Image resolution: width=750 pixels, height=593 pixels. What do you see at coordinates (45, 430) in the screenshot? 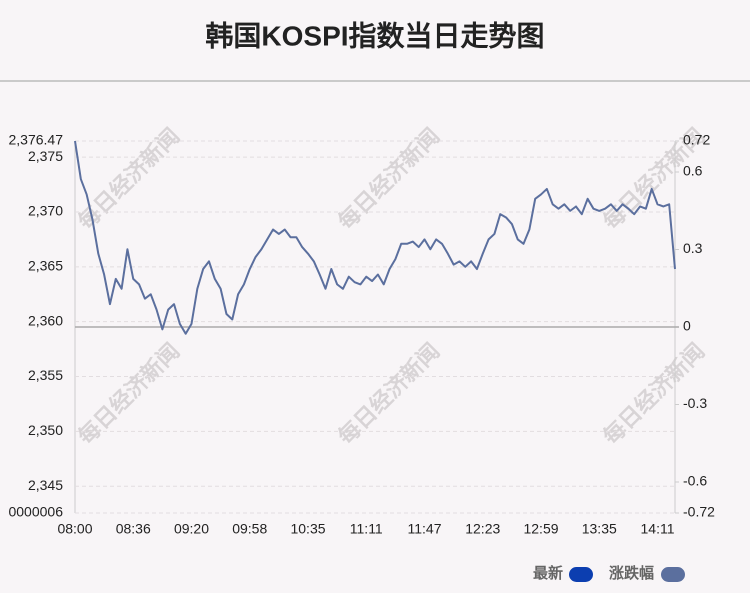
I see `y-tick-label: 2,350` at bounding box center [45, 430].